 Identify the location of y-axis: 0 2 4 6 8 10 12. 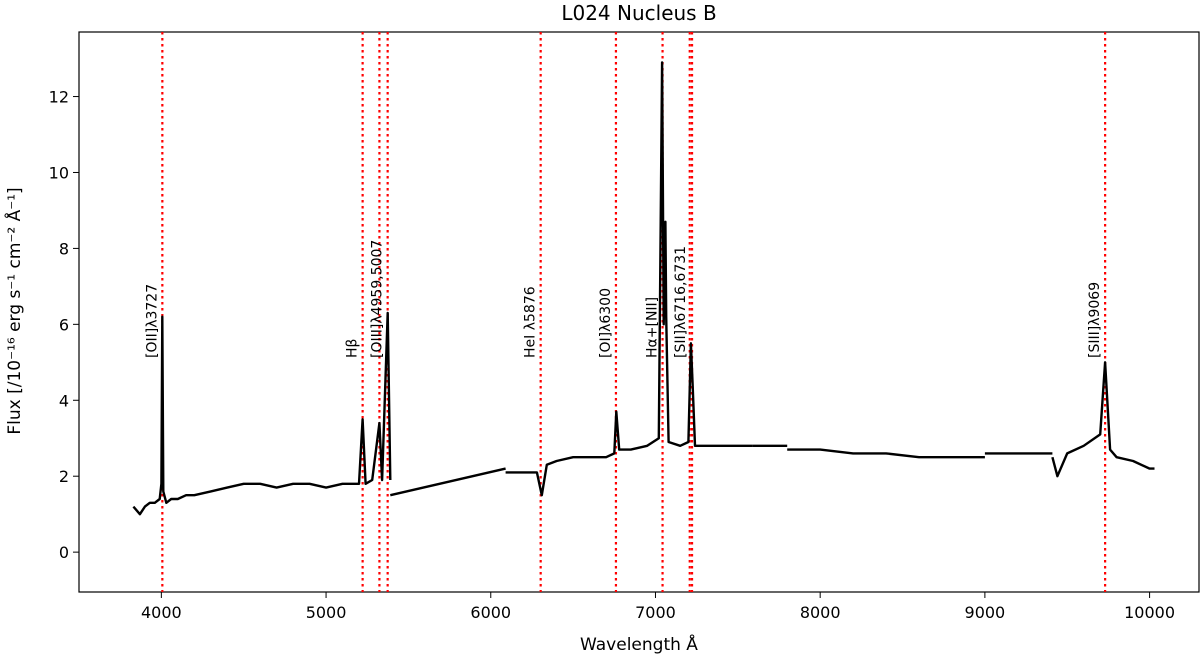
(64, 325).